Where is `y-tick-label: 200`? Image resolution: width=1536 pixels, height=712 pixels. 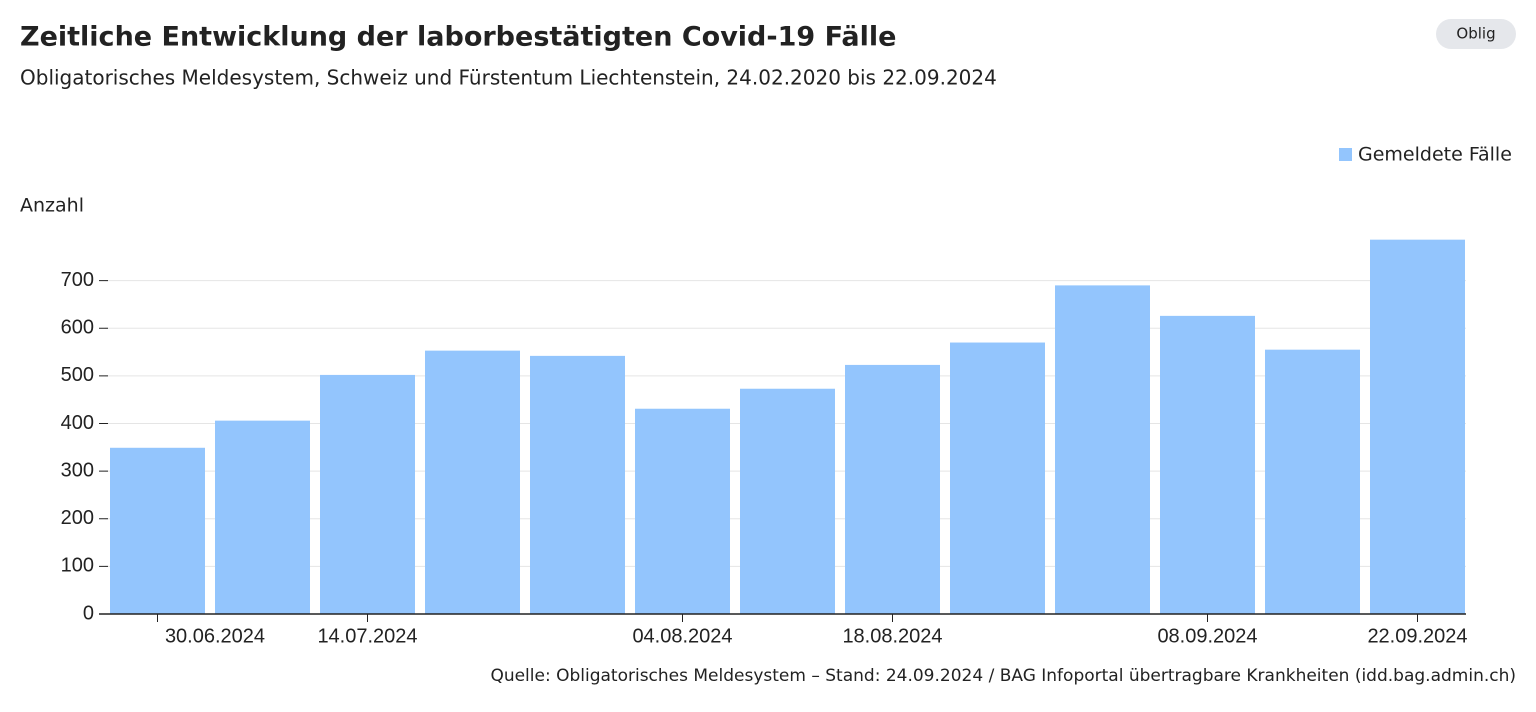 y-tick-label: 200 is located at coordinates (77, 518).